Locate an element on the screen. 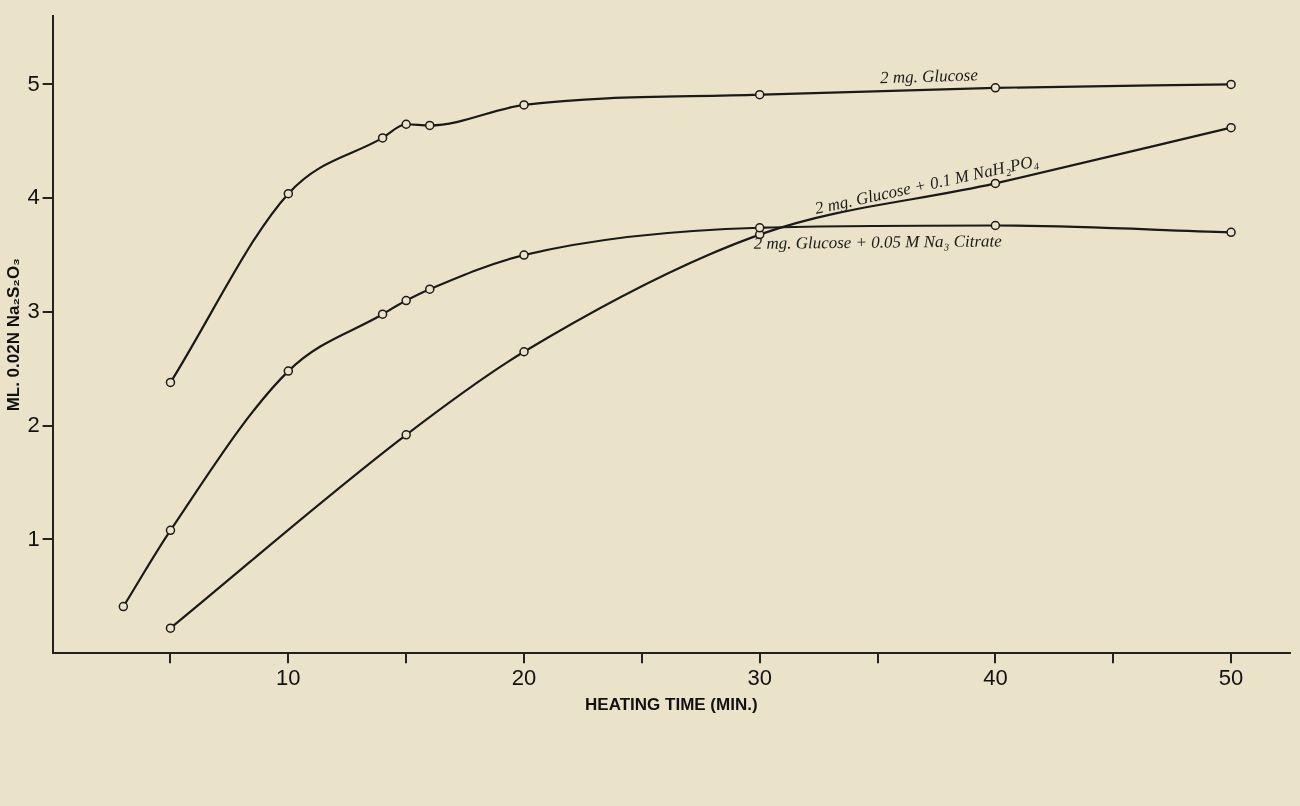  x-tick-label: 10 is located at coordinates (288, 678).